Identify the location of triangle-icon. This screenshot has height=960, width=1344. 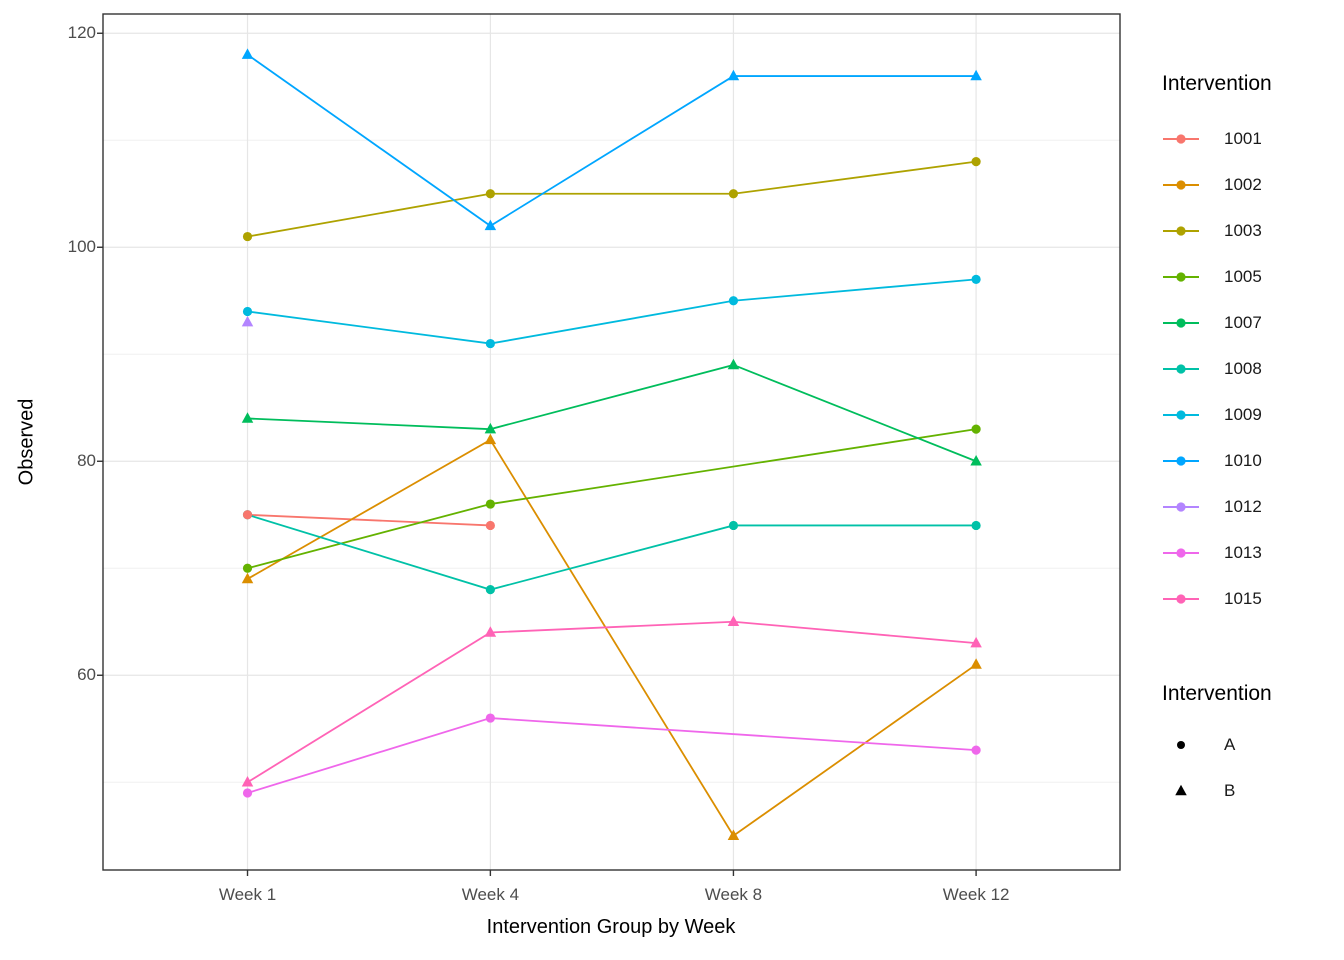
(1181, 790).